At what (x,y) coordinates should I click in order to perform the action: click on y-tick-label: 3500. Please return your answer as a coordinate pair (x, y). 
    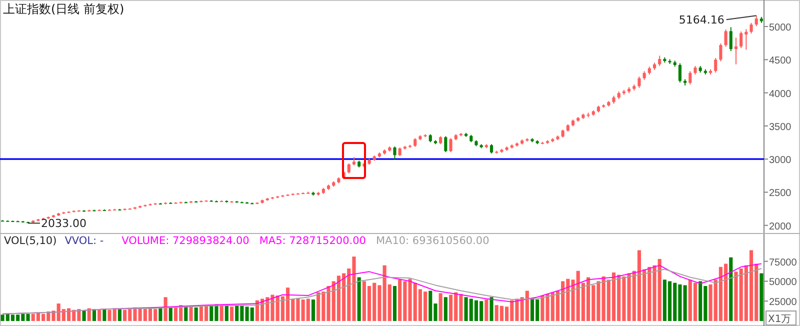
    Looking at the image, I should click on (780, 127).